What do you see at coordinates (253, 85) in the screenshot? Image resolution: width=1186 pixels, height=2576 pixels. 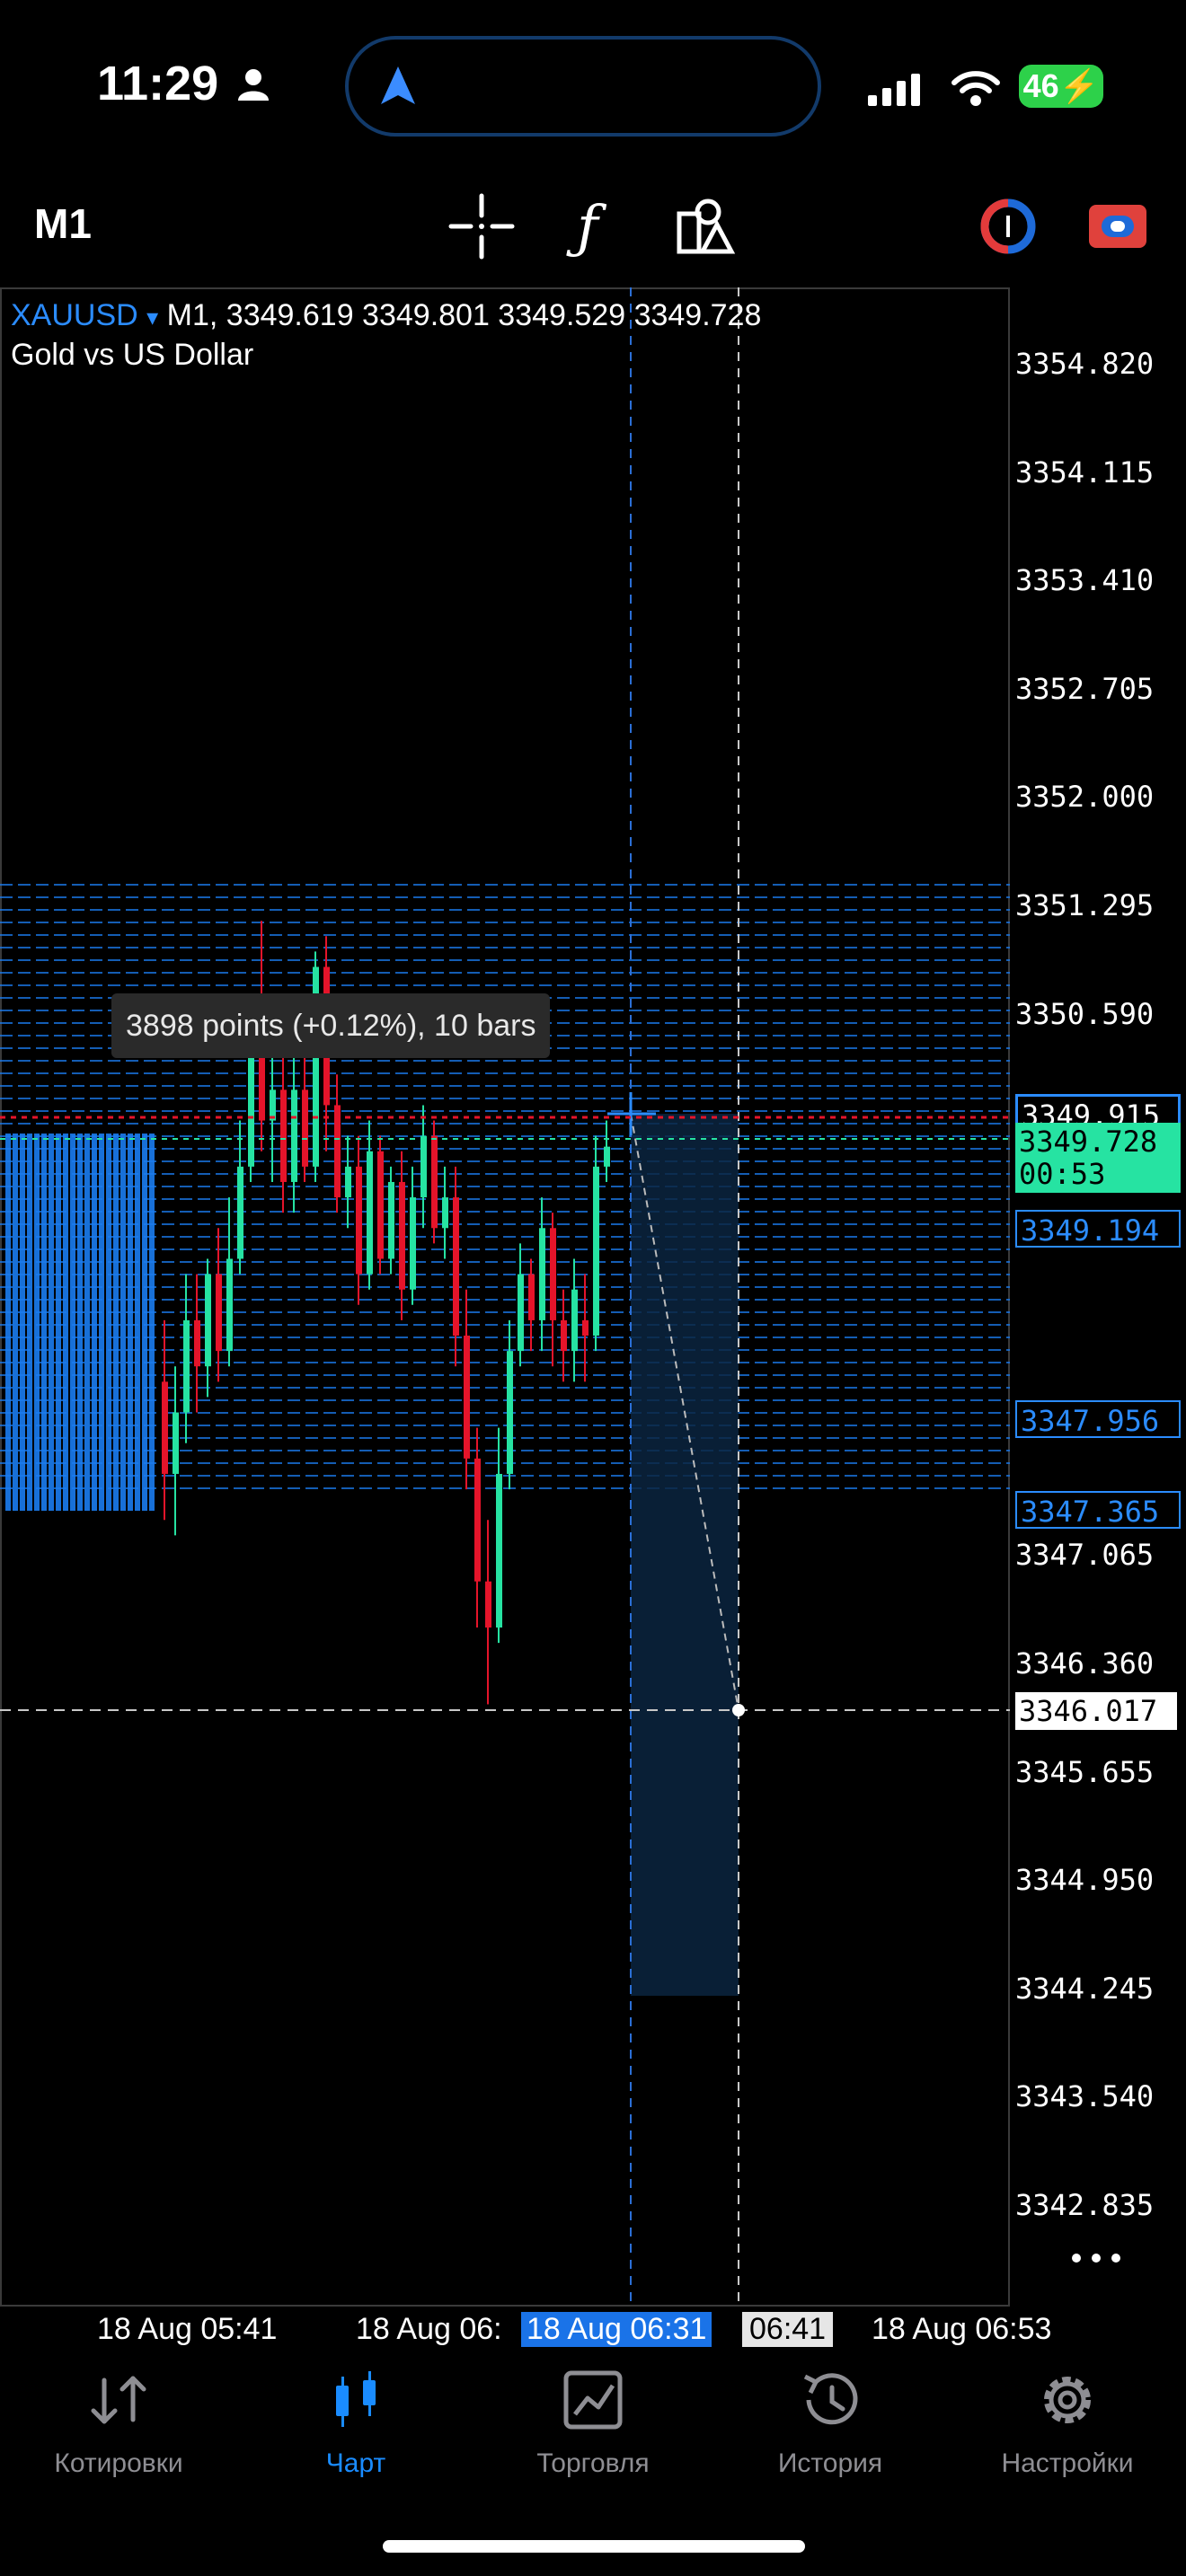 I see `person-icon` at bounding box center [253, 85].